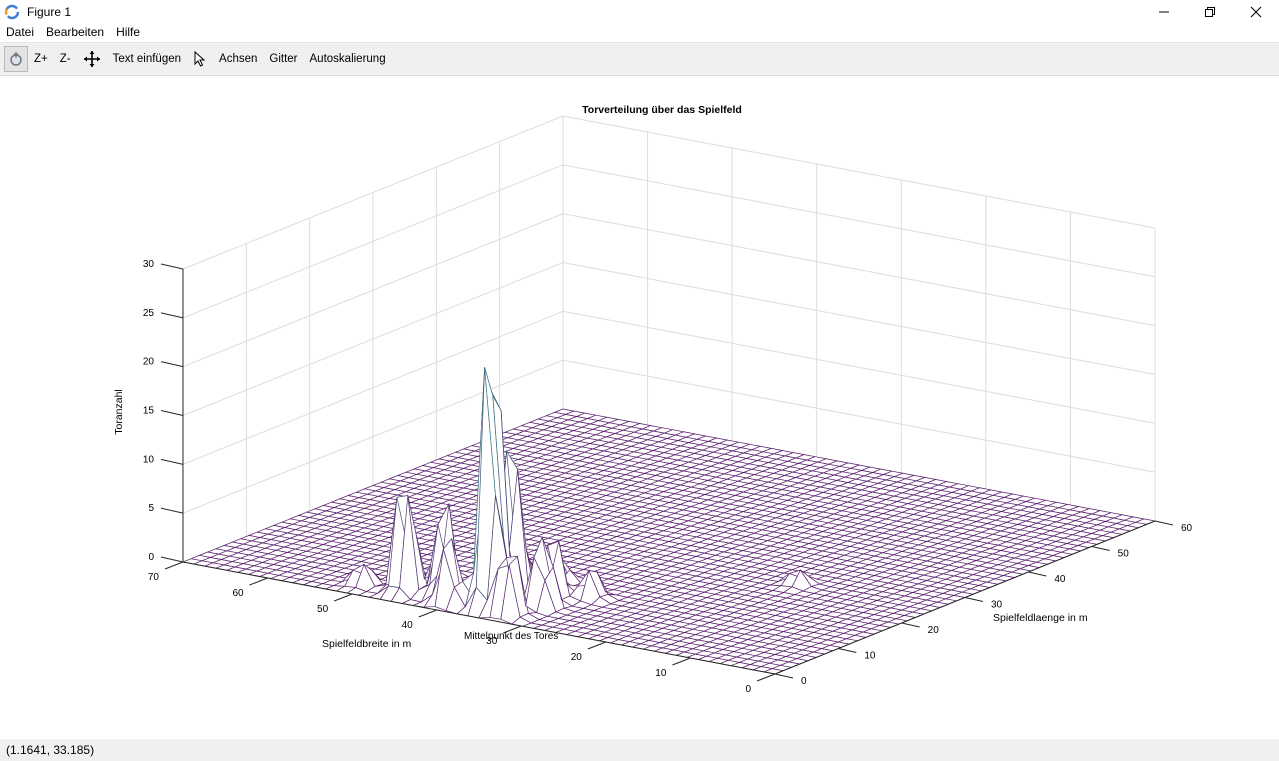  What do you see at coordinates (149, 362) in the screenshot?
I see `z-tick-label: 20` at bounding box center [149, 362].